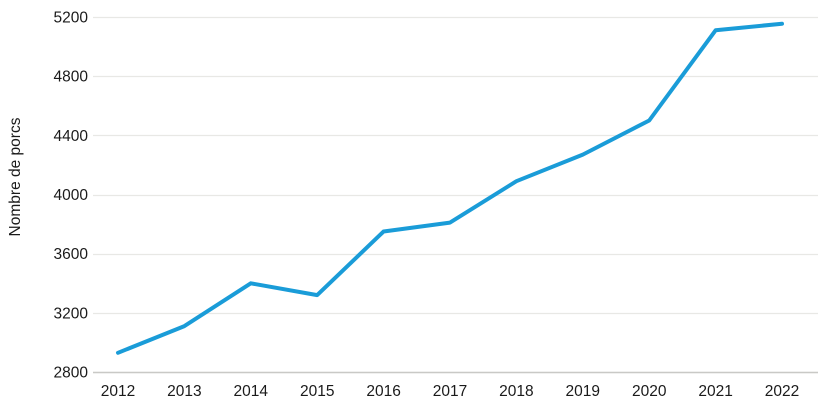 The image size is (820, 409). What do you see at coordinates (583, 391) in the screenshot?
I see `x-tick-label: 2019` at bounding box center [583, 391].